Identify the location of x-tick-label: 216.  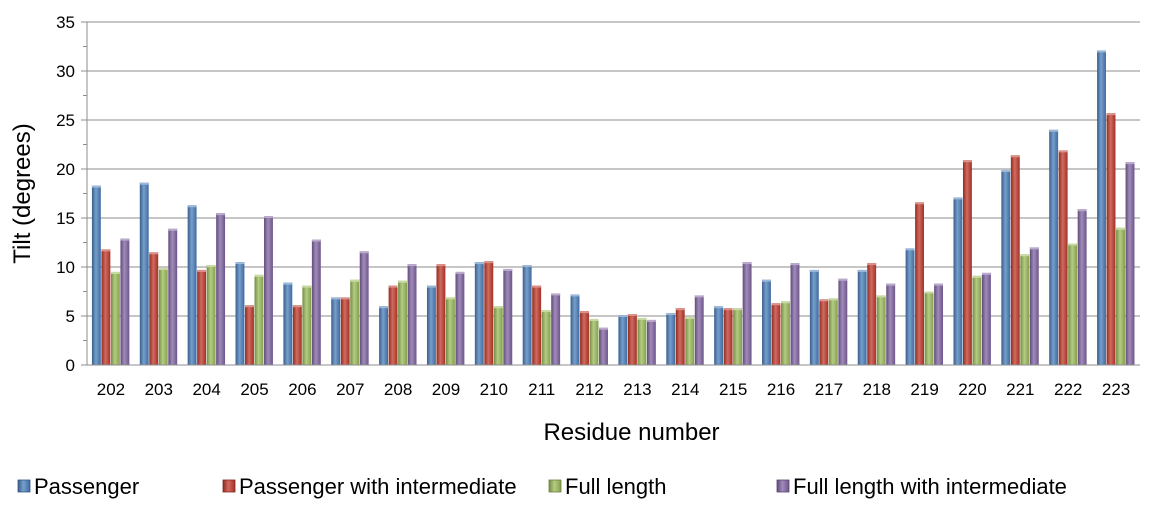
(781, 389).